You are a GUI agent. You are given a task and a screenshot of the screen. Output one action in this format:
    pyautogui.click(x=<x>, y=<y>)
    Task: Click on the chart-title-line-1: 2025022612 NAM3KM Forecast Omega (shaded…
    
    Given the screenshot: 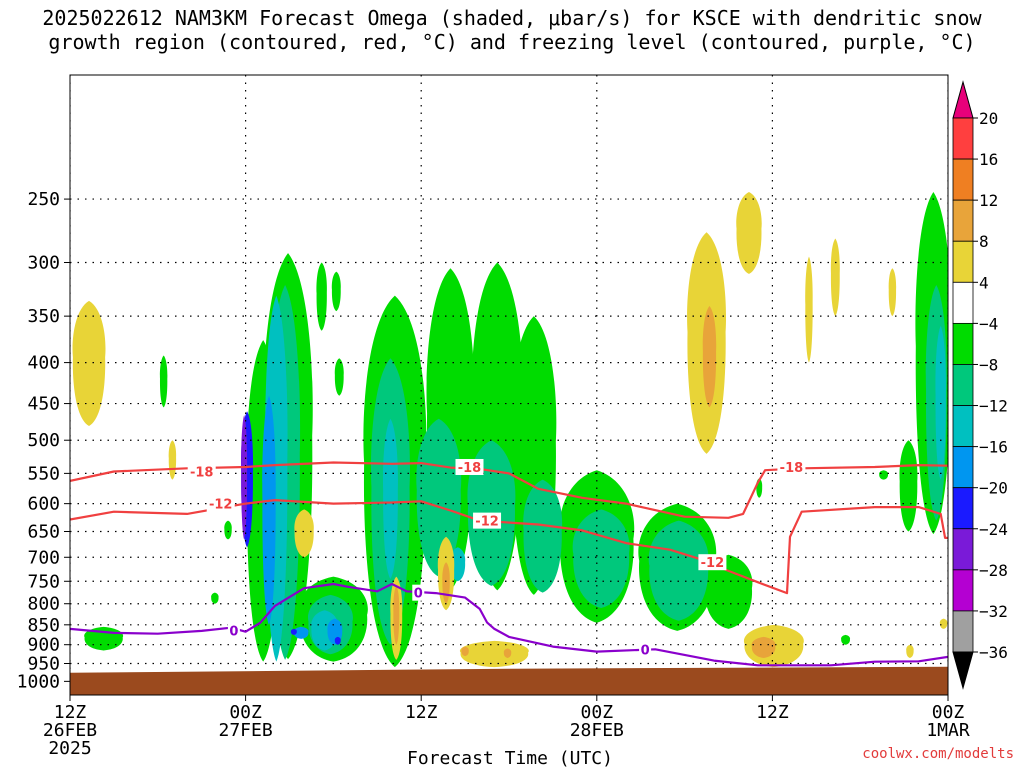 What is the action you would take?
    pyautogui.click(x=512, y=18)
    